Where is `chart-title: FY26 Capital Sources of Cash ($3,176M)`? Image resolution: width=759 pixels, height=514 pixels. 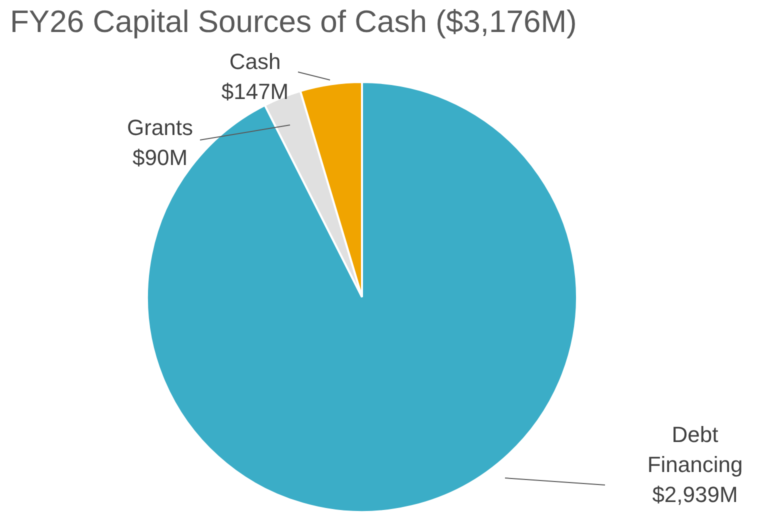
chart-title: FY26 Capital Sources of Cash ($3,176M) is located at coordinates (293, 21).